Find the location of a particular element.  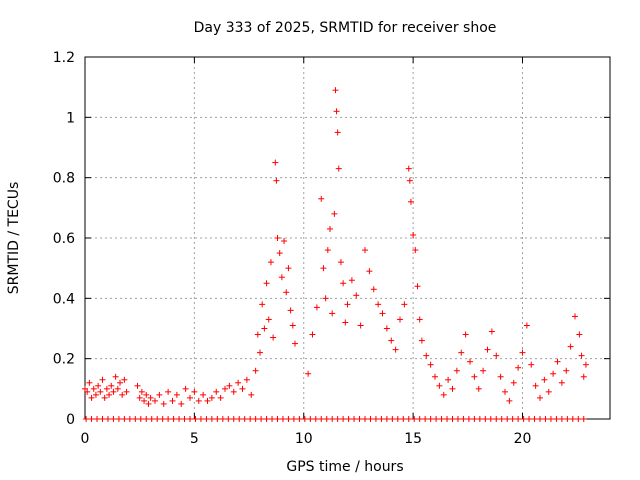

y-tick-label: 0 is located at coordinates (70, 420).